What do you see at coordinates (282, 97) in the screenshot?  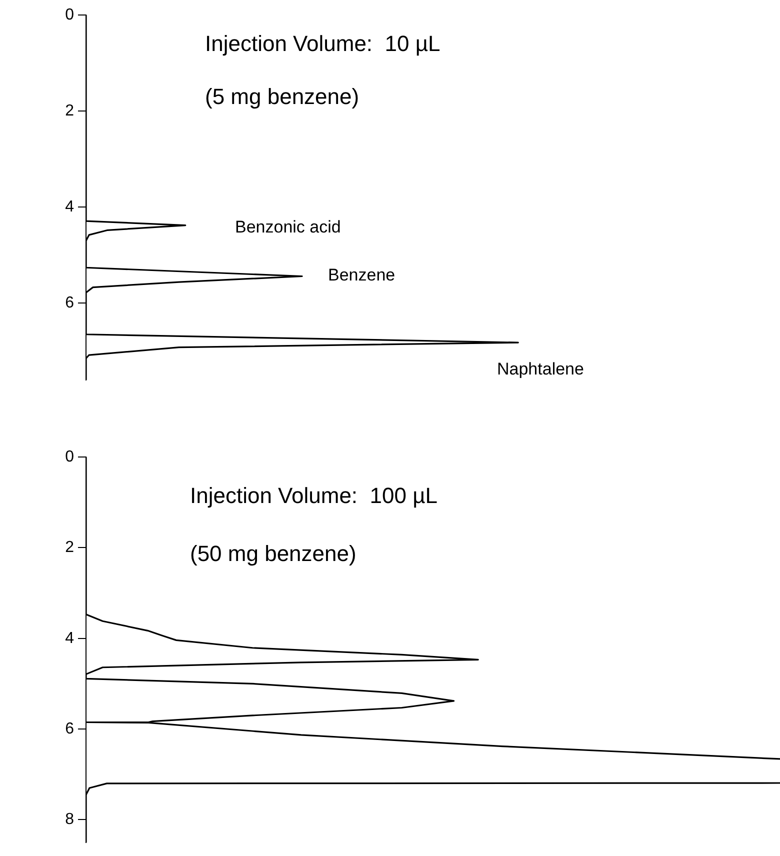 I see `text: (5 mg benzene)` at bounding box center [282, 97].